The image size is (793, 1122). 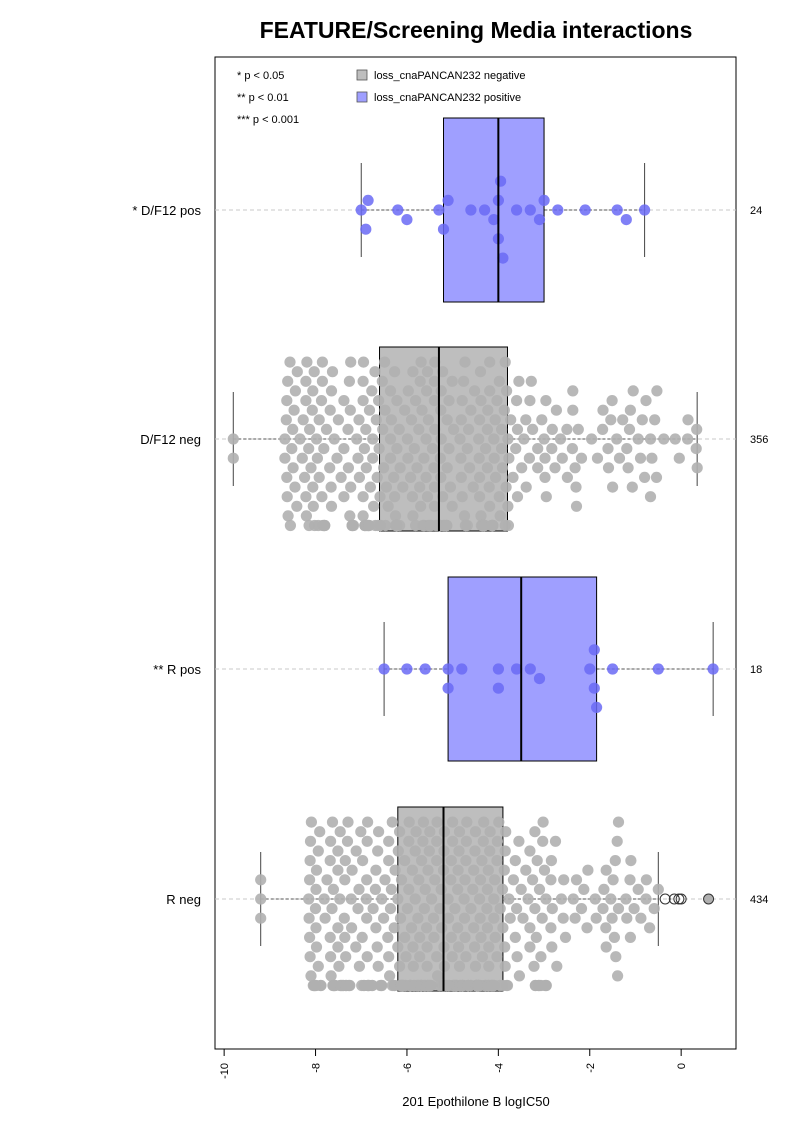 I want to click on x-tick-label: -6, so click(x=408, y=1068).